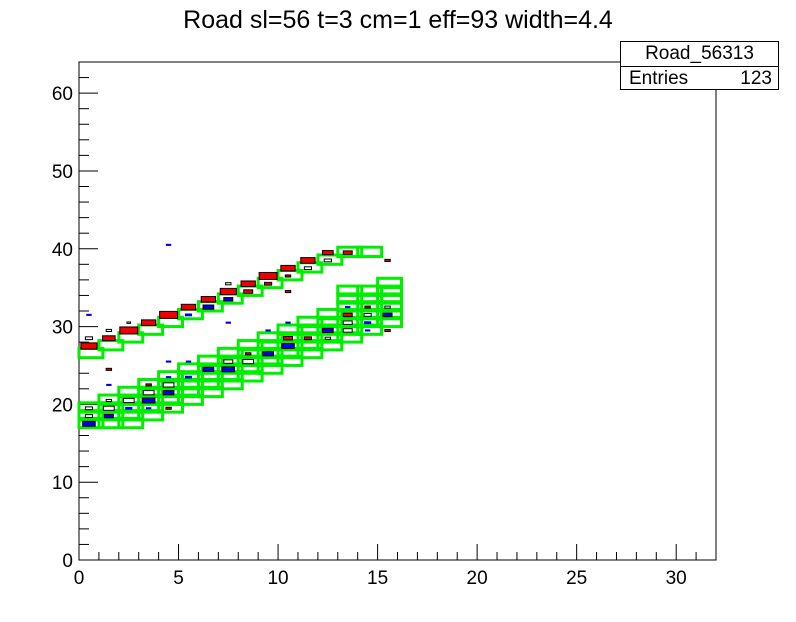 Image resolution: width=796 pixels, height=622 pixels. I want to click on x-tick-label: 20, so click(477, 578).